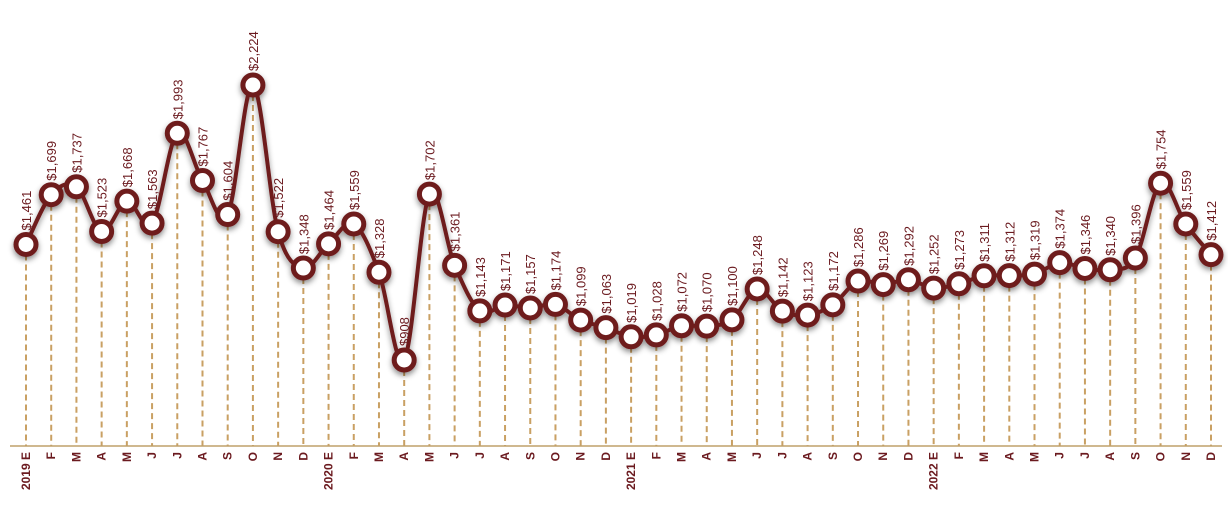  What do you see at coordinates (455, 232) in the screenshot?
I see `data-label: $1,361` at bounding box center [455, 232].